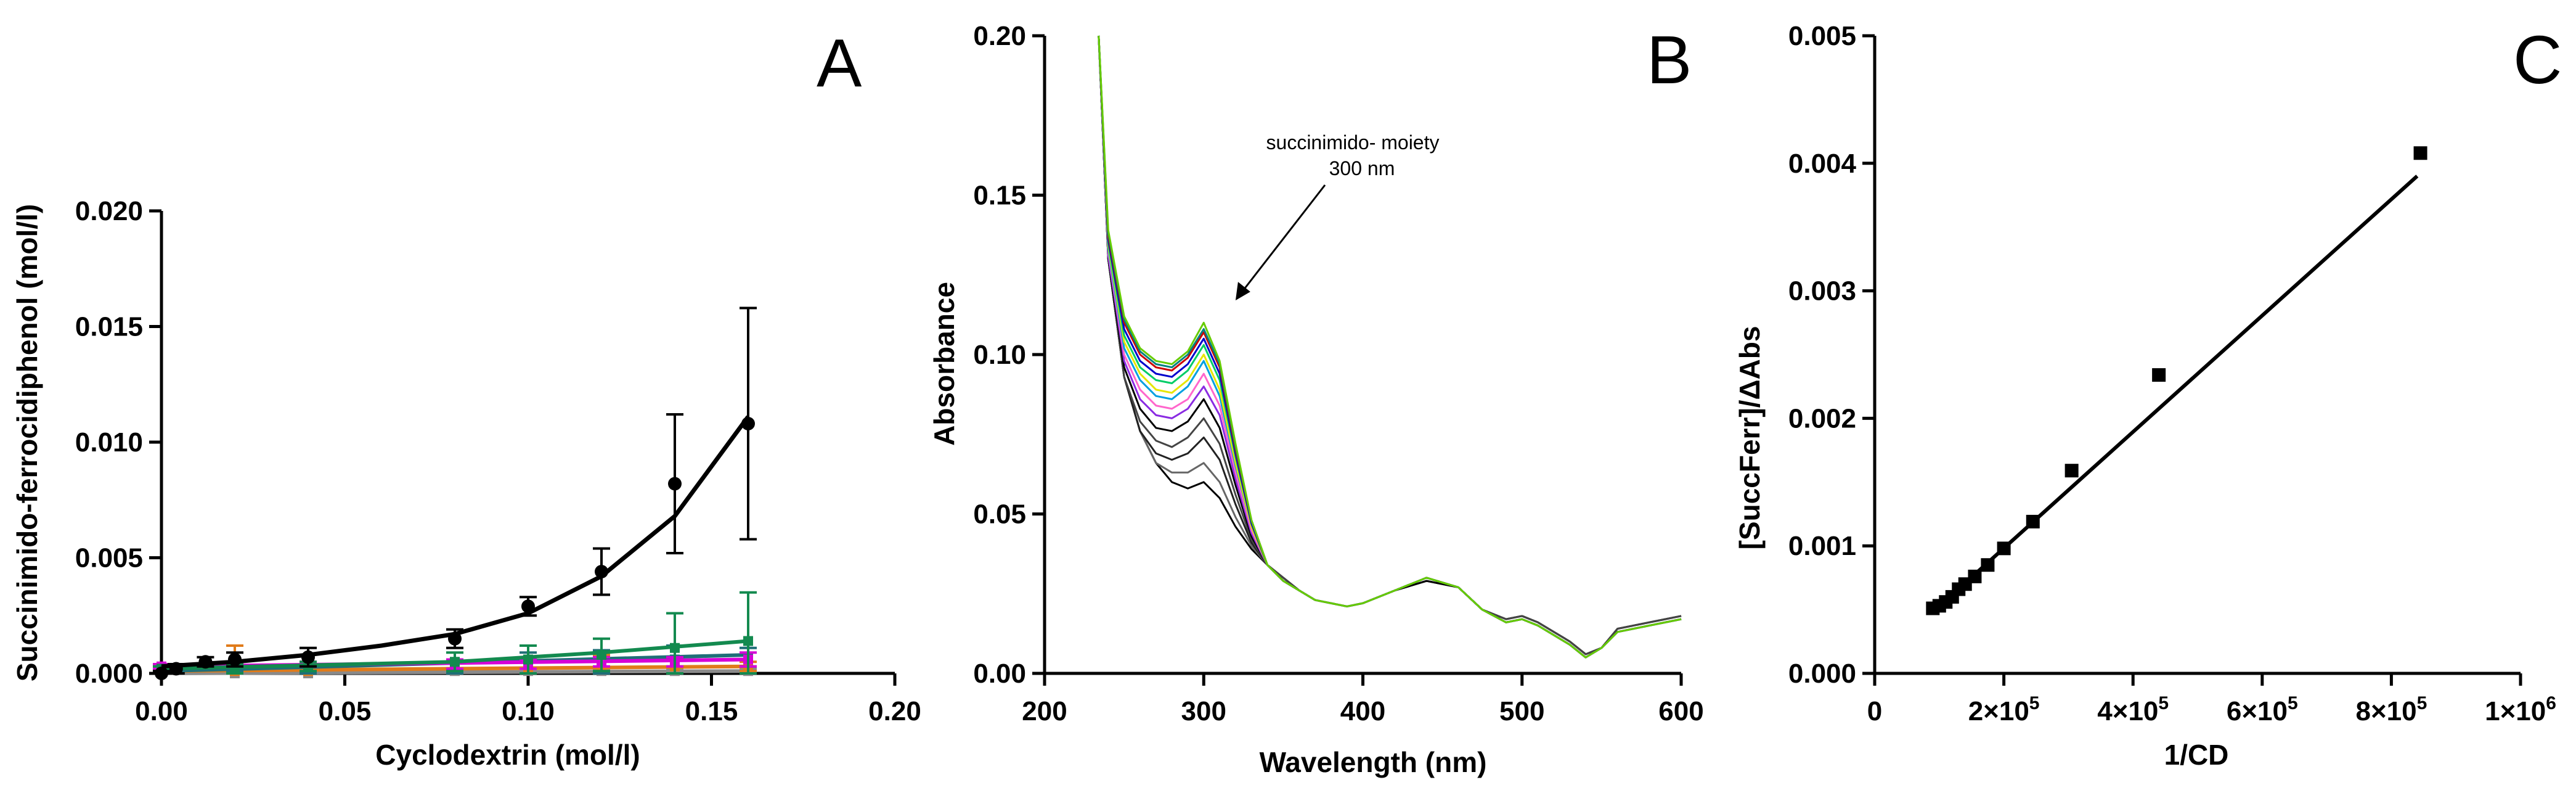 The image size is (2576, 793). What do you see at coordinates (162, 711) in the screenshot?
I see `panel-a-x-tick-label: 0.00` at bounding box center [162, 711].